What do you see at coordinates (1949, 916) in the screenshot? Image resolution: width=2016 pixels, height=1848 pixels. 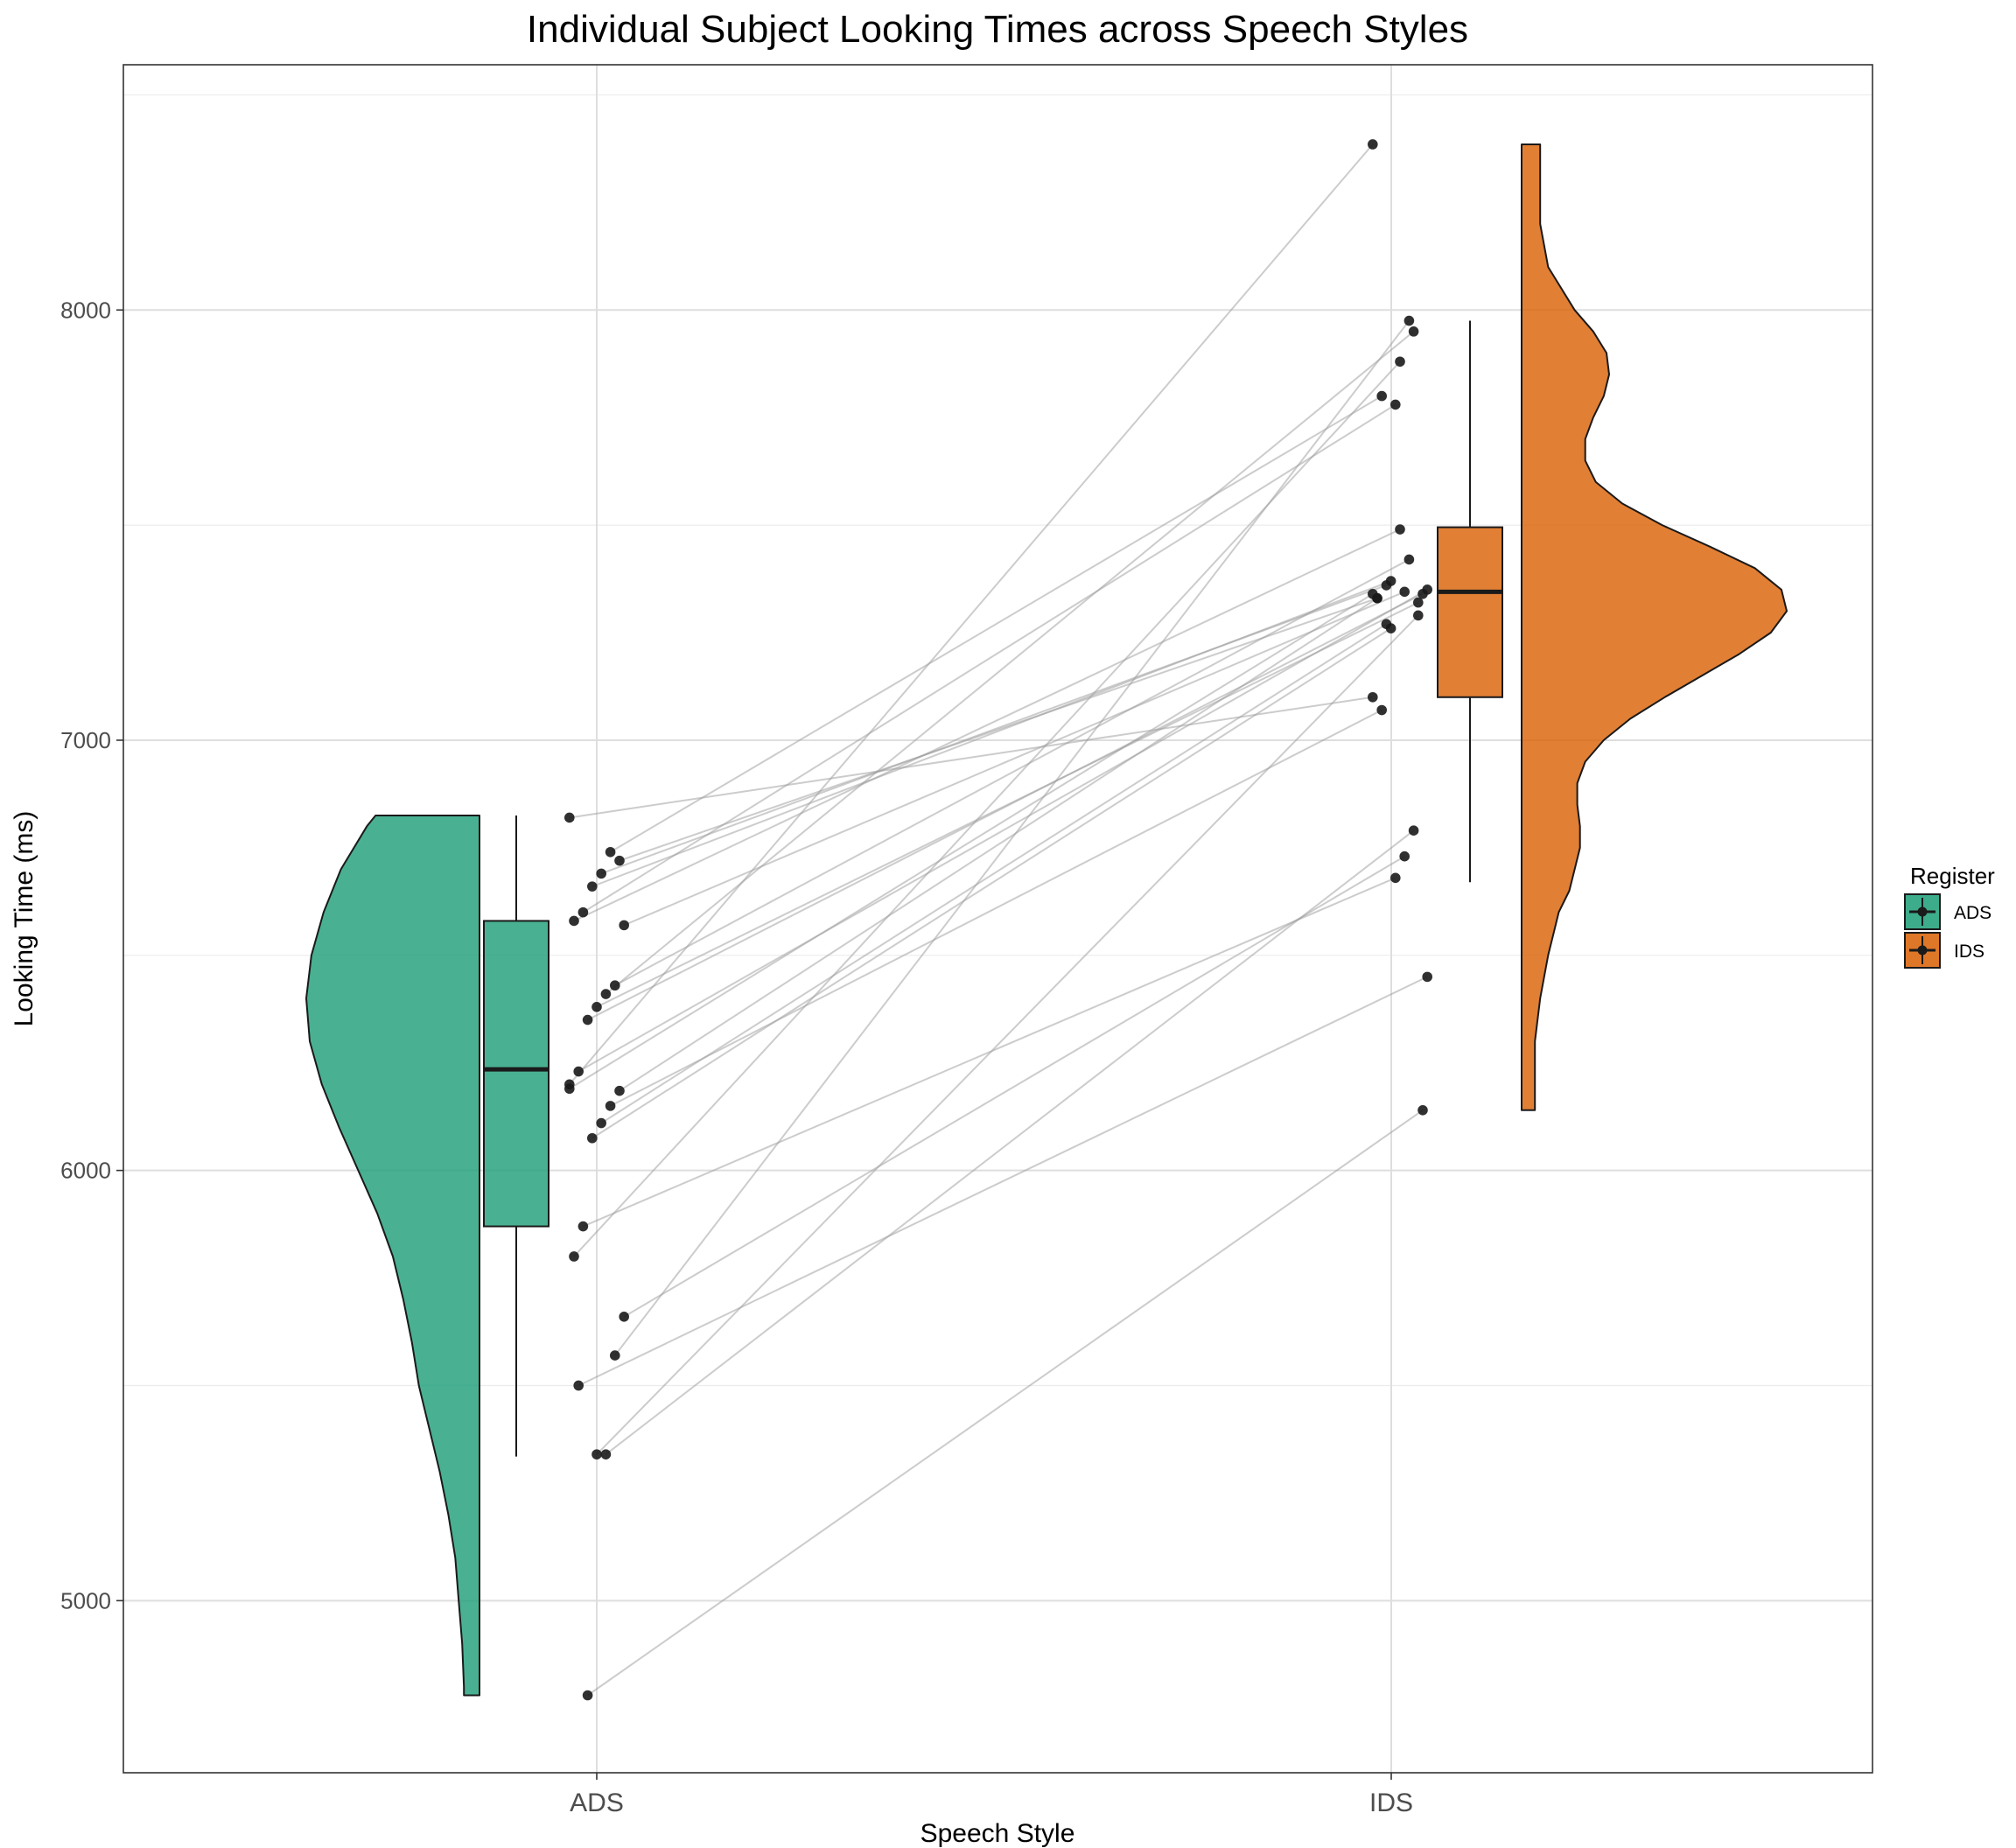 I see `legend: Register ADS IDS` at bounding box center [1949, 916].